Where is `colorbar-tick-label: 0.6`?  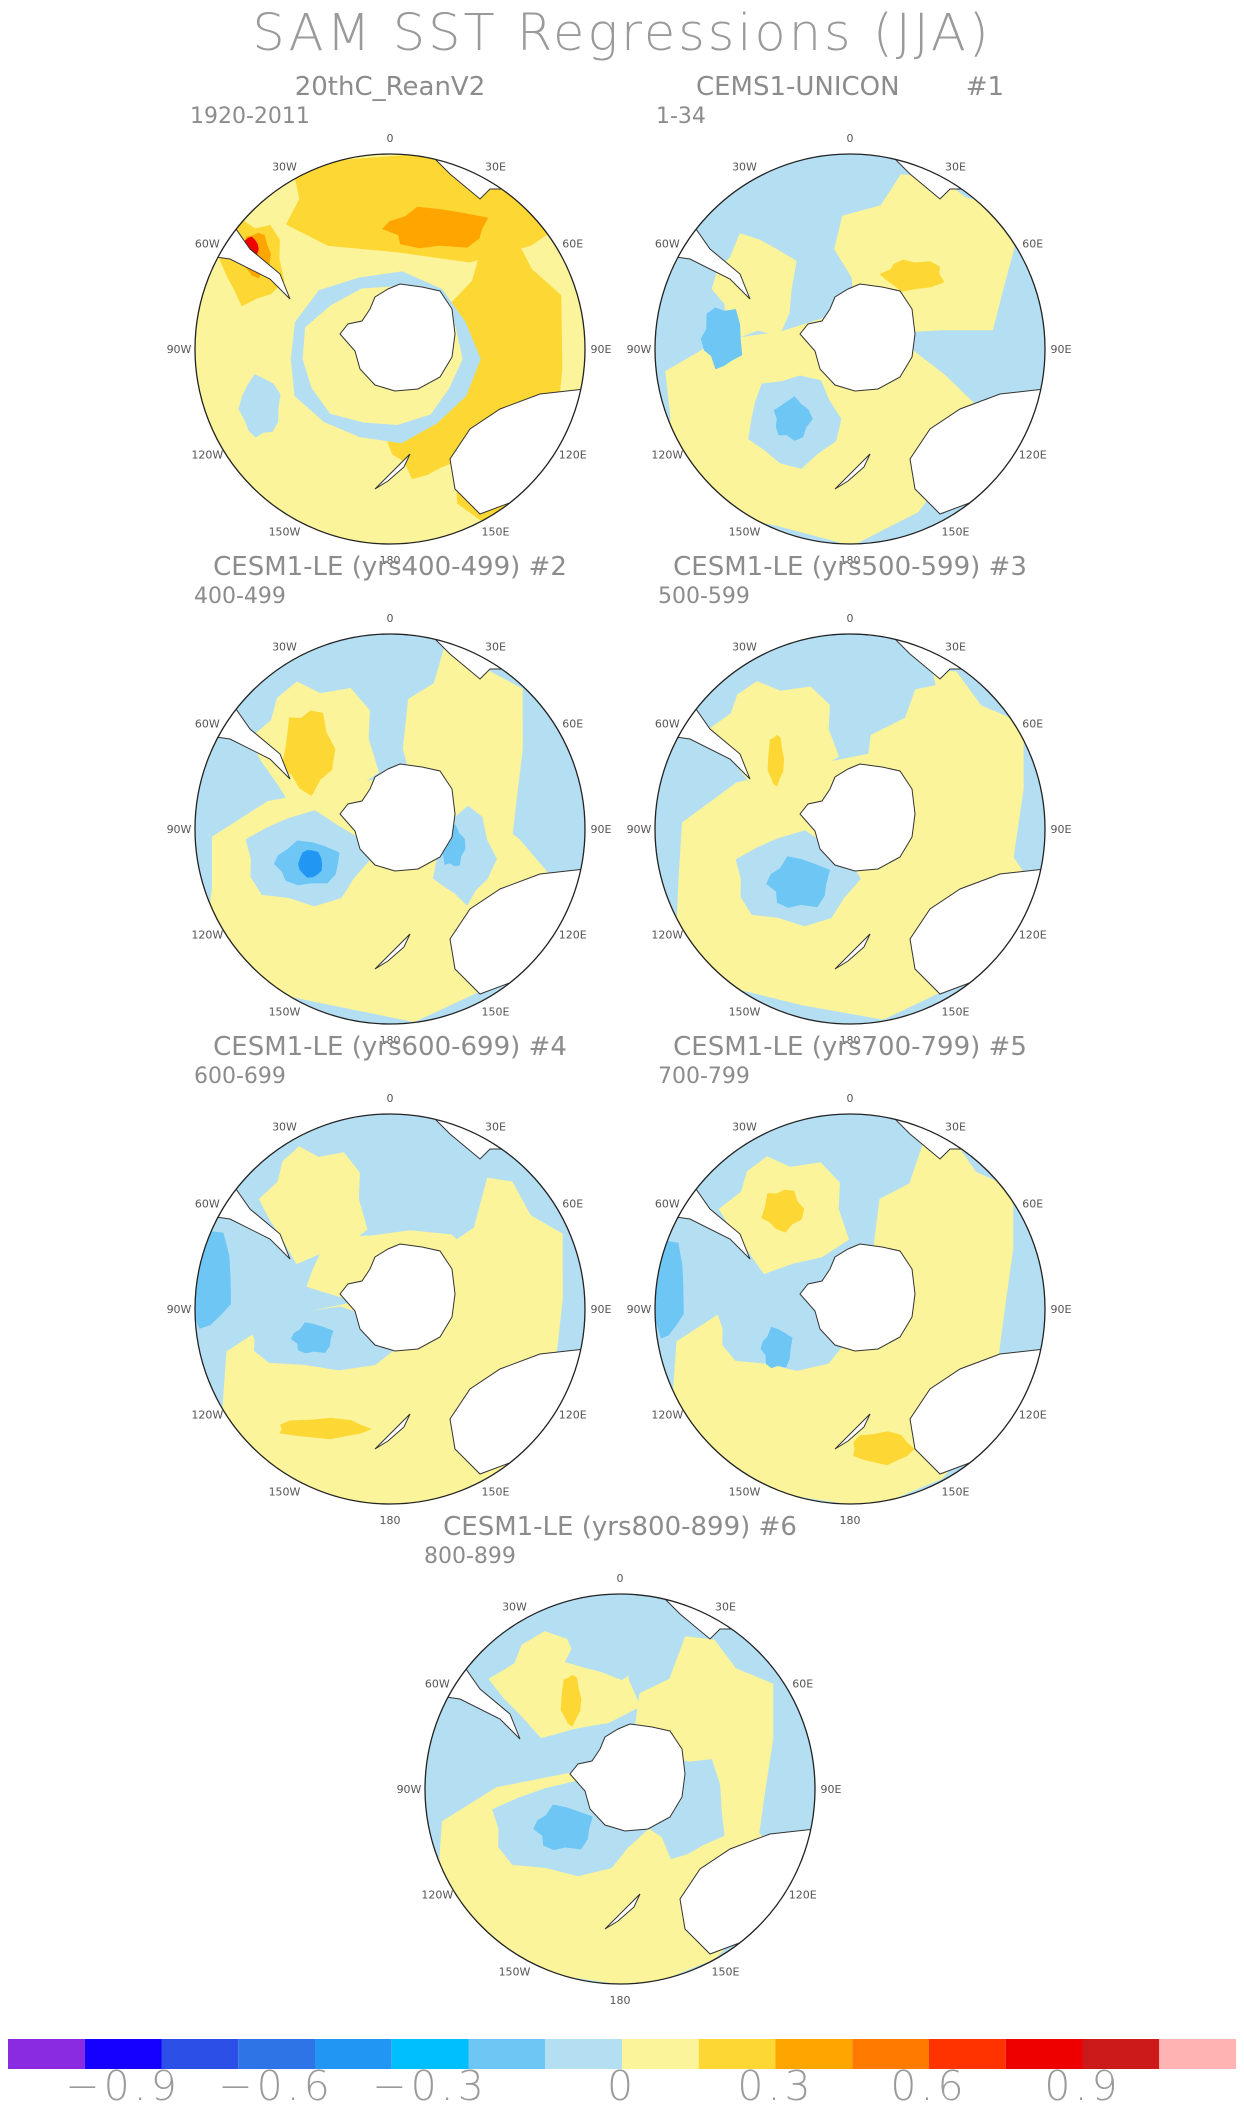
colorbar-tick-label: 0.6 is located at coordinates (929, 2086).